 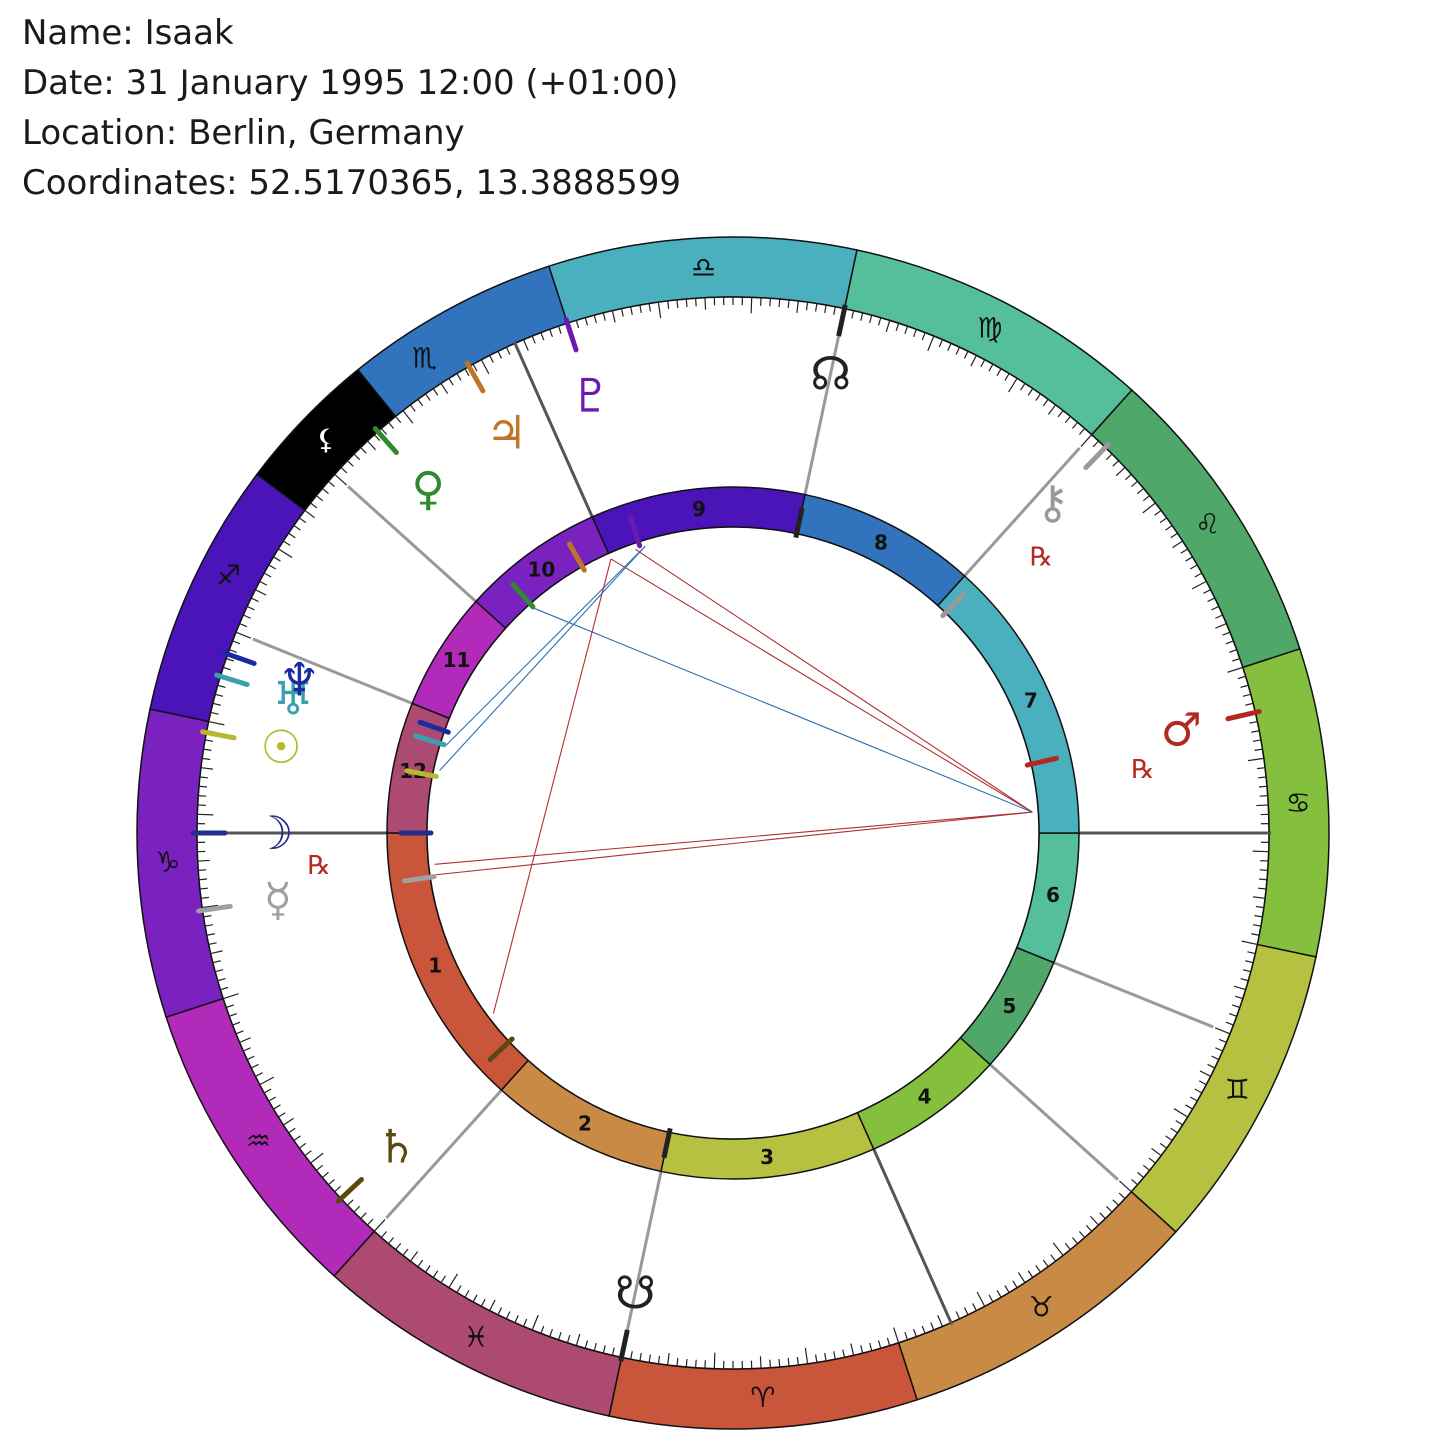 I want to click on house-number-5: 5, so click(x=1010, y=1006).